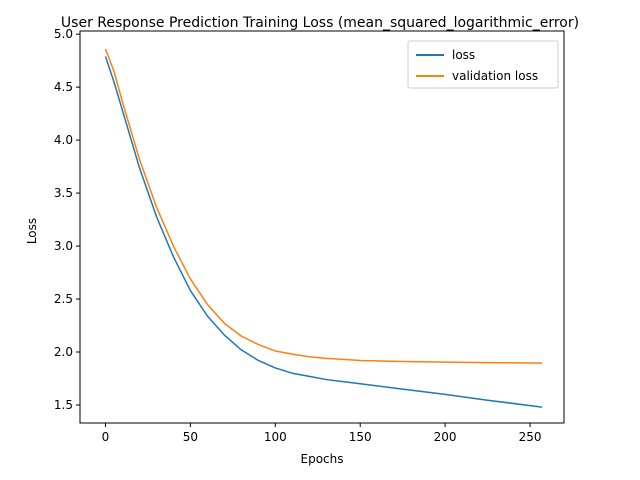 The width and height of the screenshot is (640, 480). I want to click on x-tick-label: 200, so click(445, 437).